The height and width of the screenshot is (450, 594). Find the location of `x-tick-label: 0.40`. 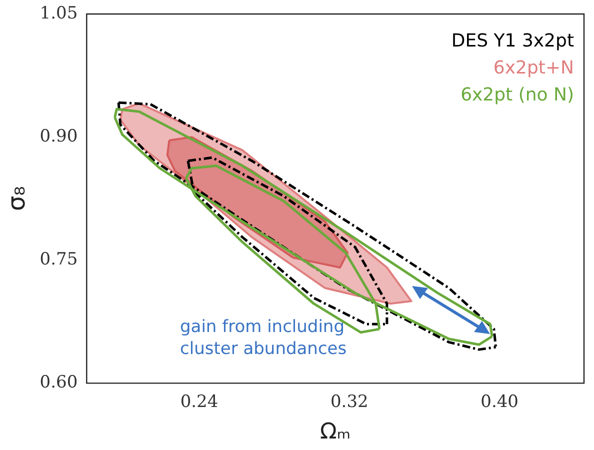

x-tick-label: 0.40 is located at coordinates (499, 402).